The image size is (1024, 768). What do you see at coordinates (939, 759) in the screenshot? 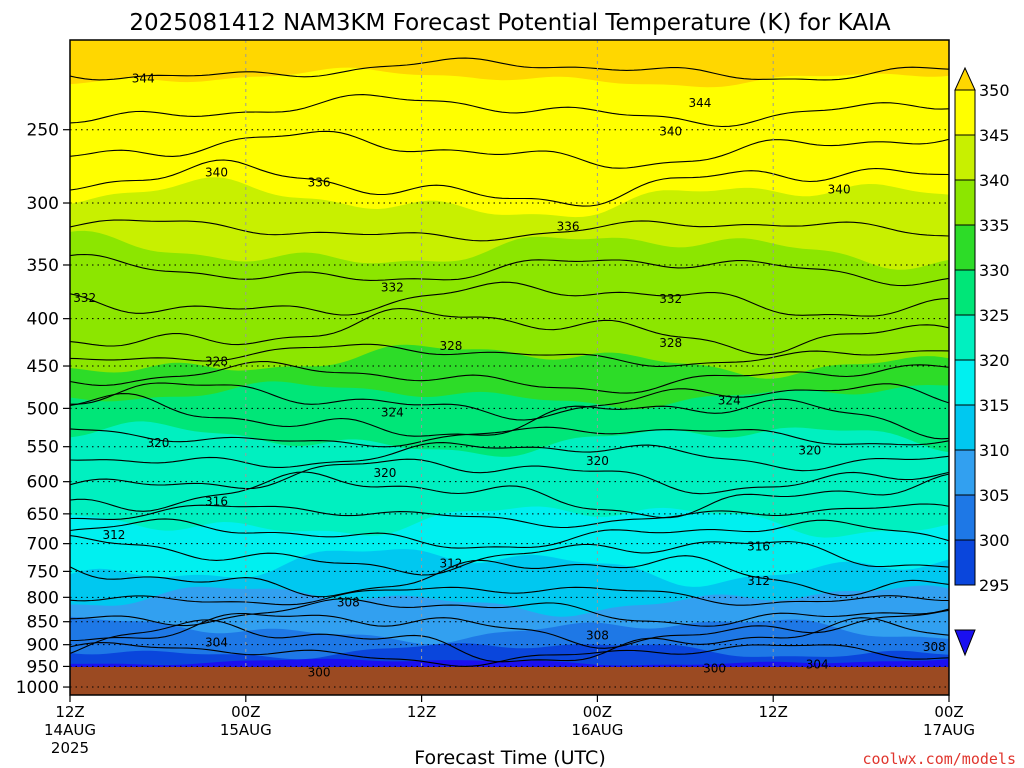
I see `credit-text: coolwx.com/models` at bounding box center [939, 759].